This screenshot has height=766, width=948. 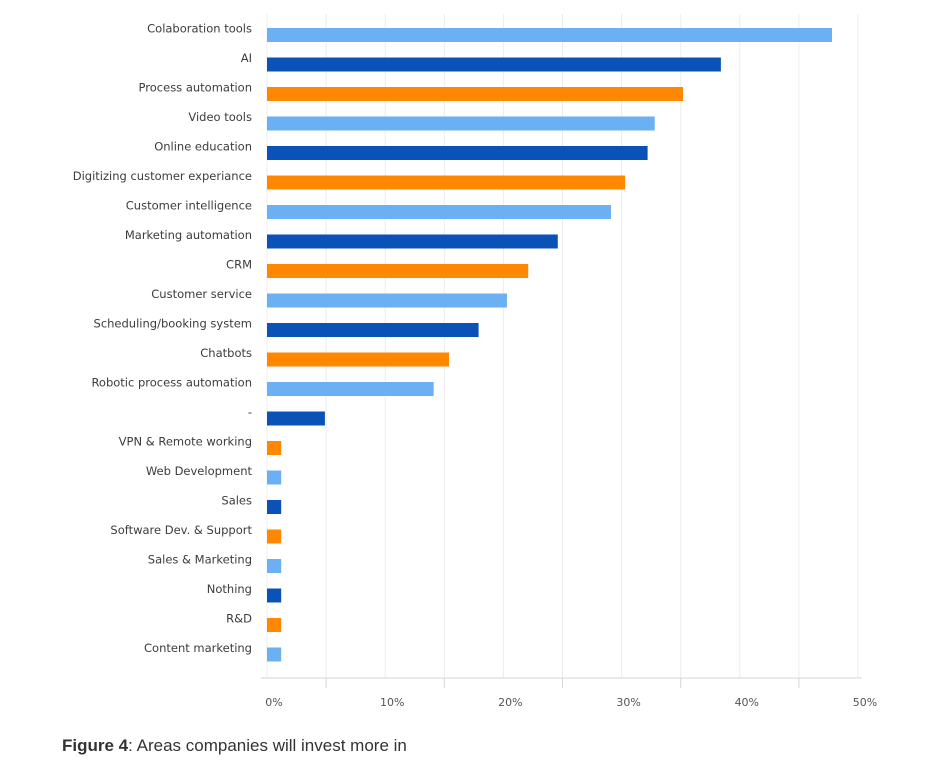 What do you see at coordinates (246, 58) in the screenshot?
I see `category-label: AI` at bounding box center [246, 58].